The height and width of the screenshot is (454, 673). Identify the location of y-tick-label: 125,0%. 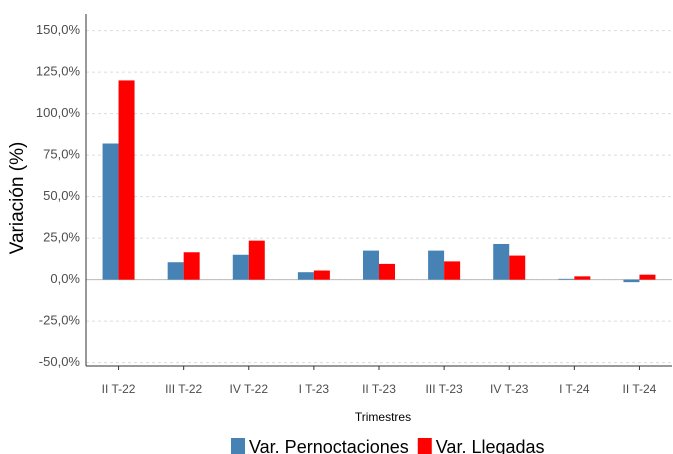
(58, 71).